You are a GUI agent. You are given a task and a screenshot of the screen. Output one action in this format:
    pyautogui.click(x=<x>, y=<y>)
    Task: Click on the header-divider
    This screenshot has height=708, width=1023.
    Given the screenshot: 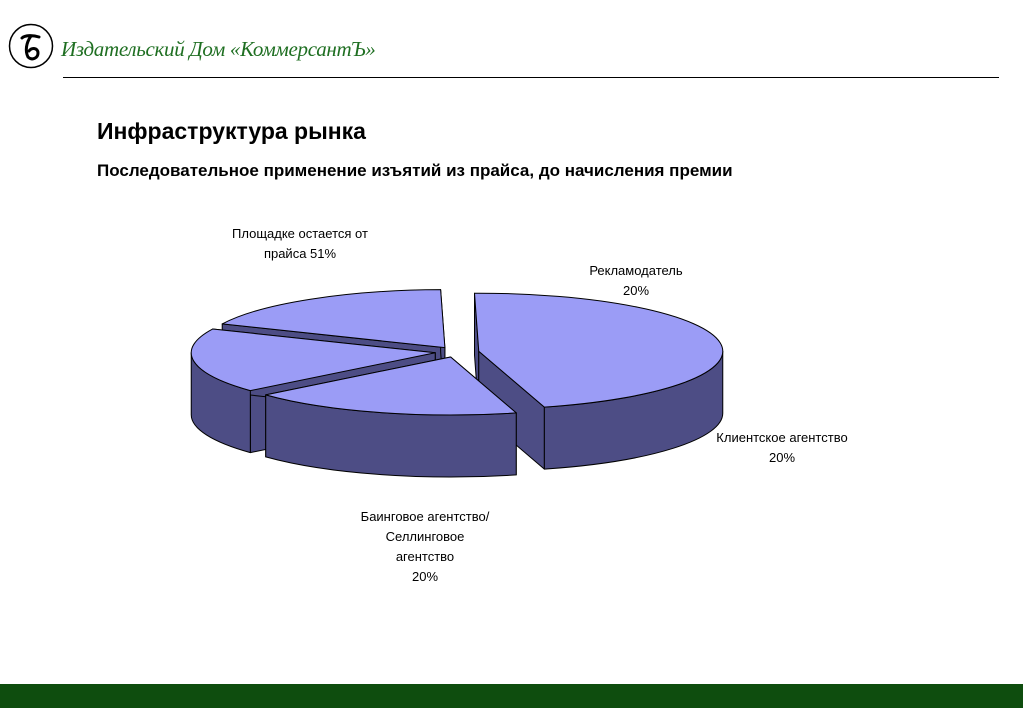 What is the action you would take?
    pyautogui.click(x=531, y=77)
    